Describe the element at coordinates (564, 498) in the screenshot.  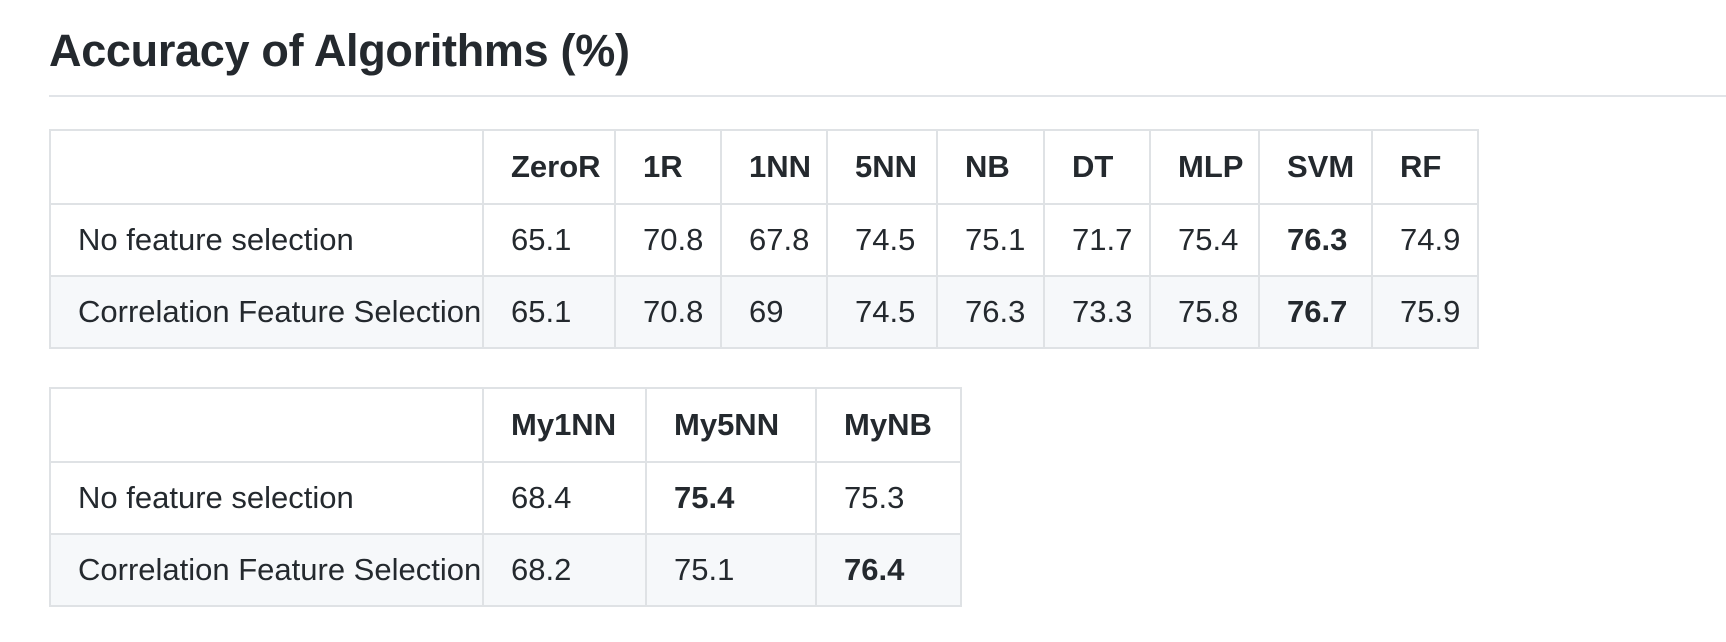
I see `table-cell: 68.4` at that location.